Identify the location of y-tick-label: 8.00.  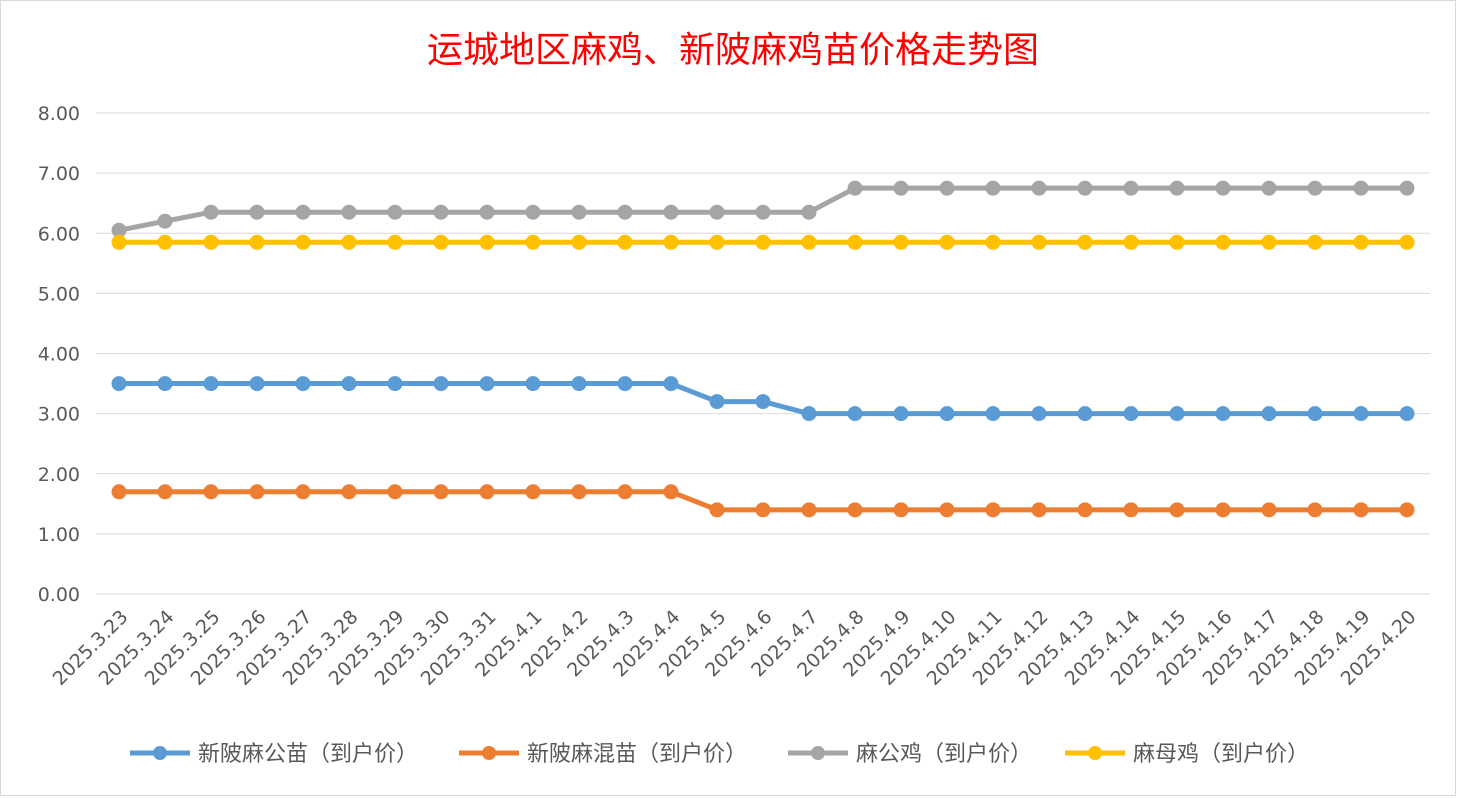
(59, 114).